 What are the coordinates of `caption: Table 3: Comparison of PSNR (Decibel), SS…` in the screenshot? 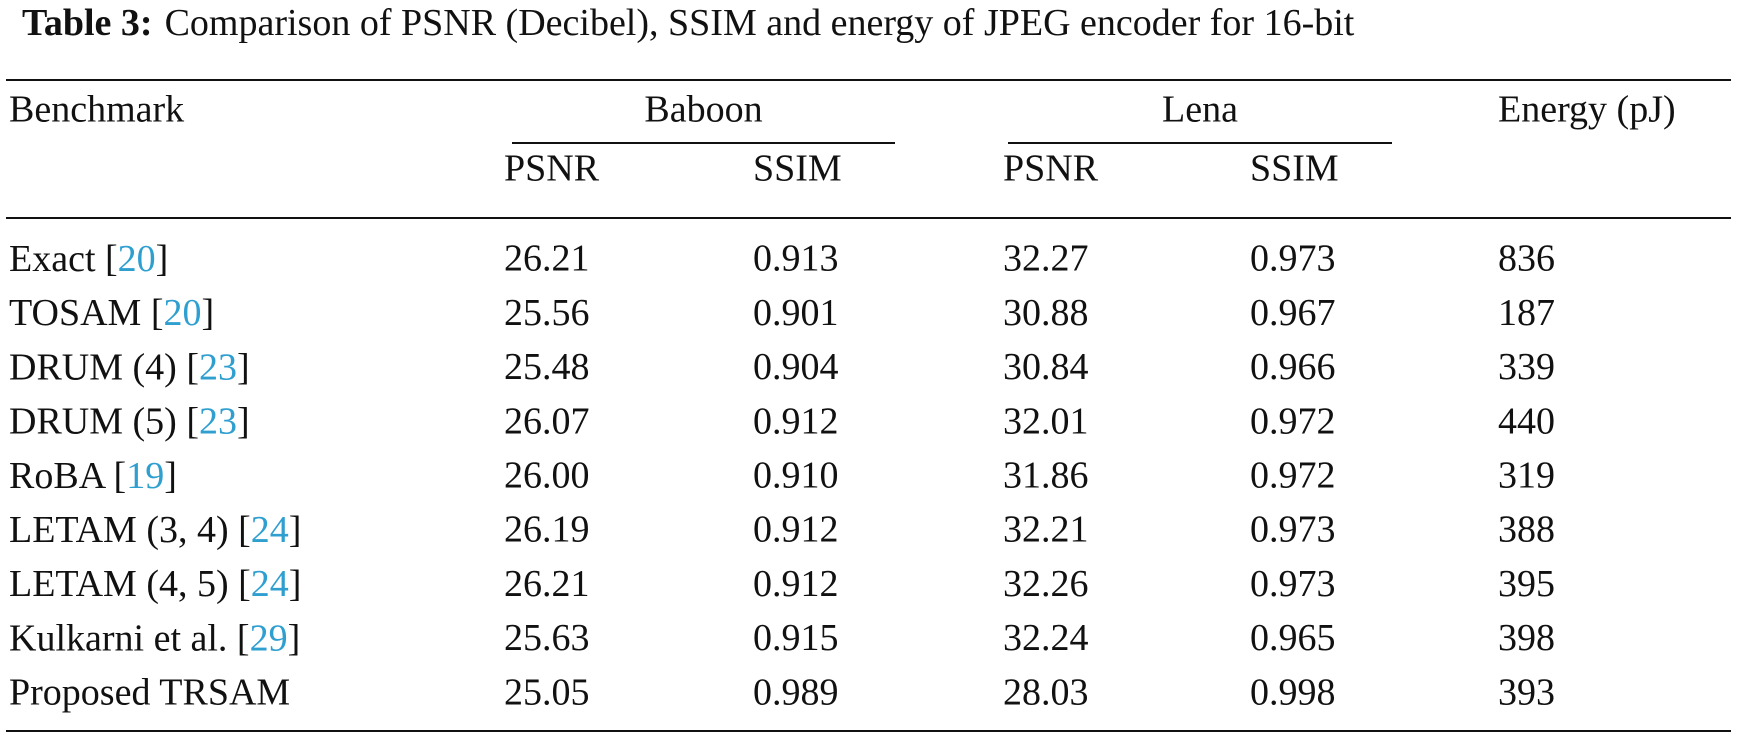 It's located at (688, 23).